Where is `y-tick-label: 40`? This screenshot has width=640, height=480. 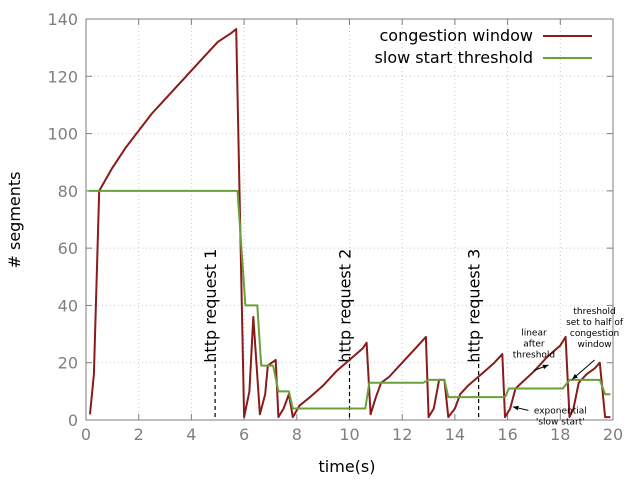
y-tick-label: 40 is located at coordinates (68, 305).